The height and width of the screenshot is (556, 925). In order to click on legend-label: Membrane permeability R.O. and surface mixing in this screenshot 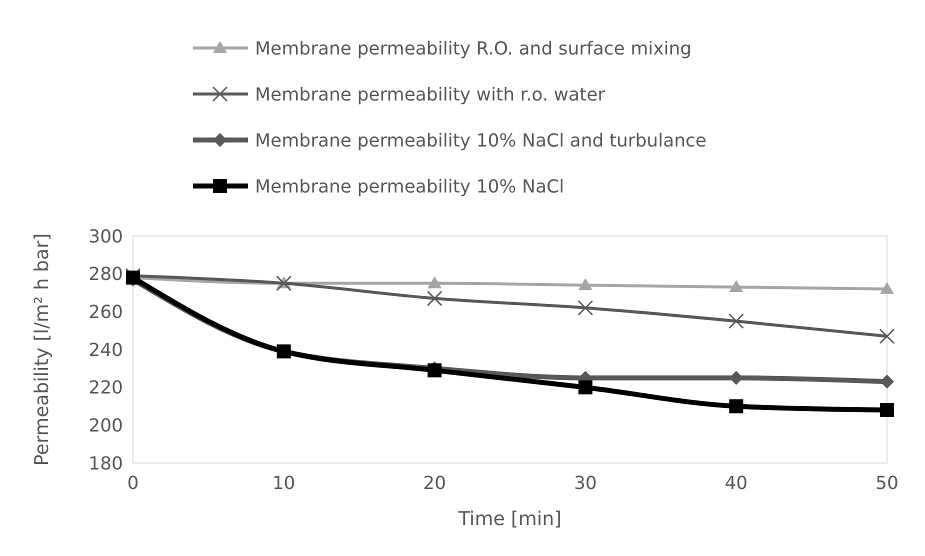, I will do `click(473, 49)`.